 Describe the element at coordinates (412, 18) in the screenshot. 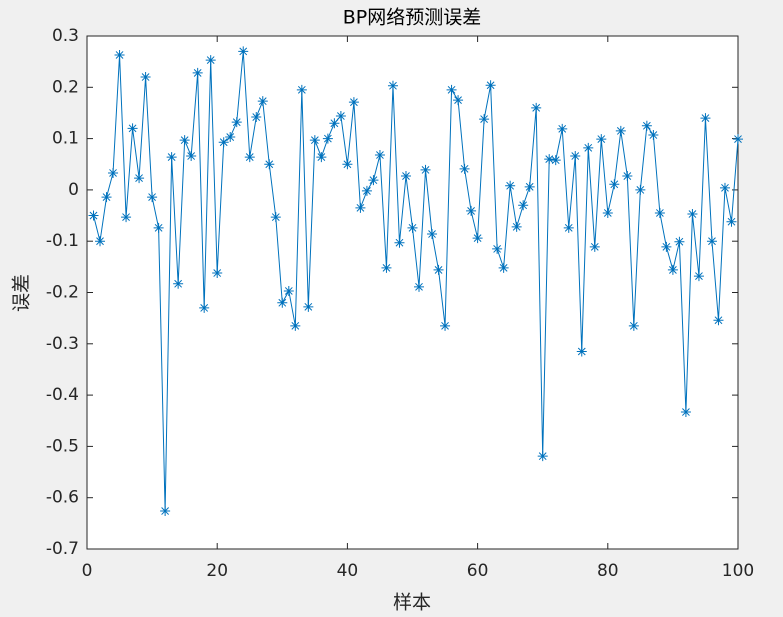

I see `chart-title: BP网络预测误差` at that location.